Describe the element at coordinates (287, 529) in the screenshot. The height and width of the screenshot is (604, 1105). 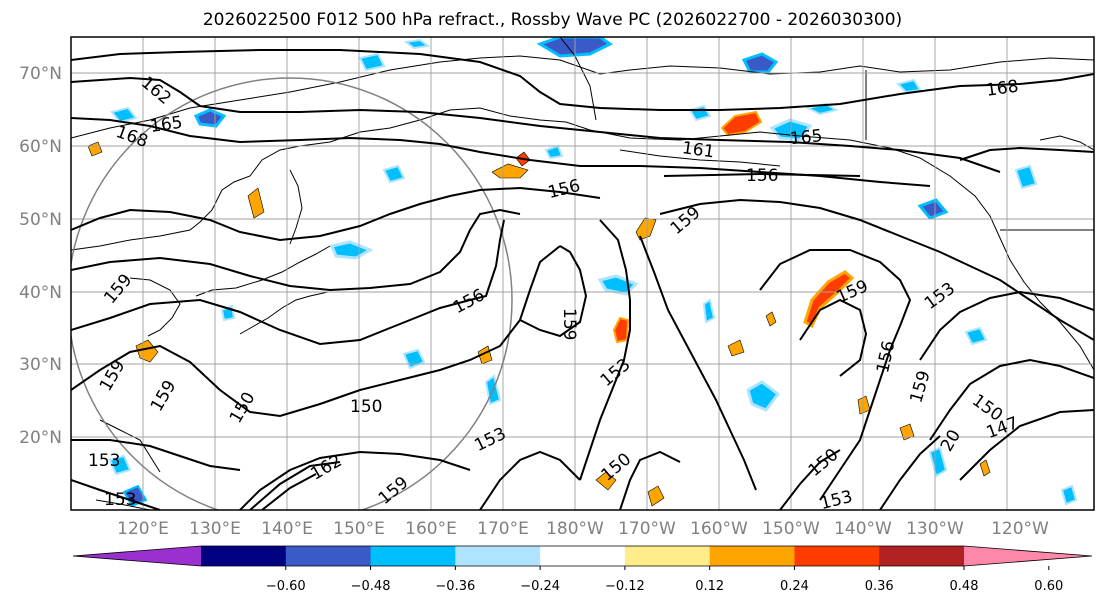
I see `lon-label: 140°E` at that location.